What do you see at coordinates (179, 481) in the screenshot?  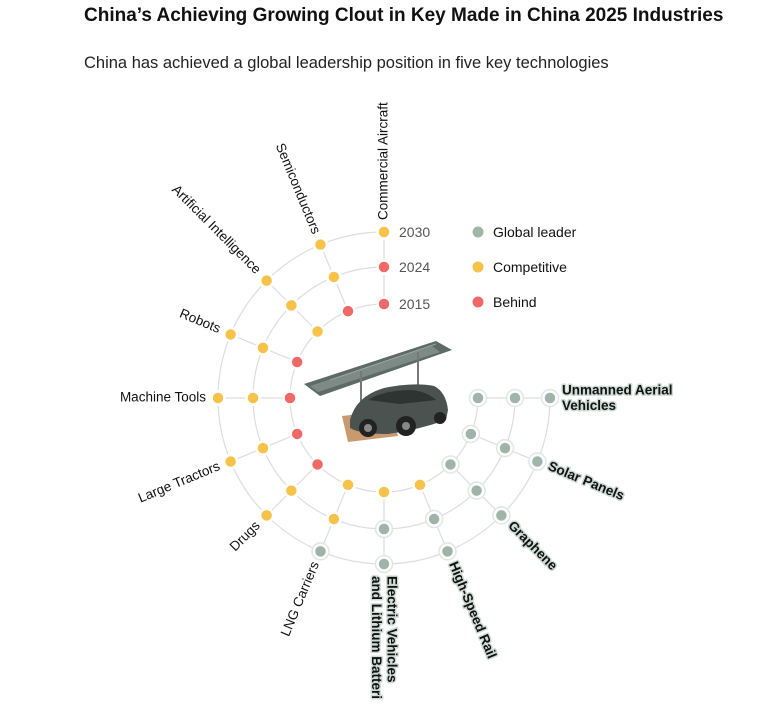 I see `category-label: Large Tractors` at bounding box center [179, 481].